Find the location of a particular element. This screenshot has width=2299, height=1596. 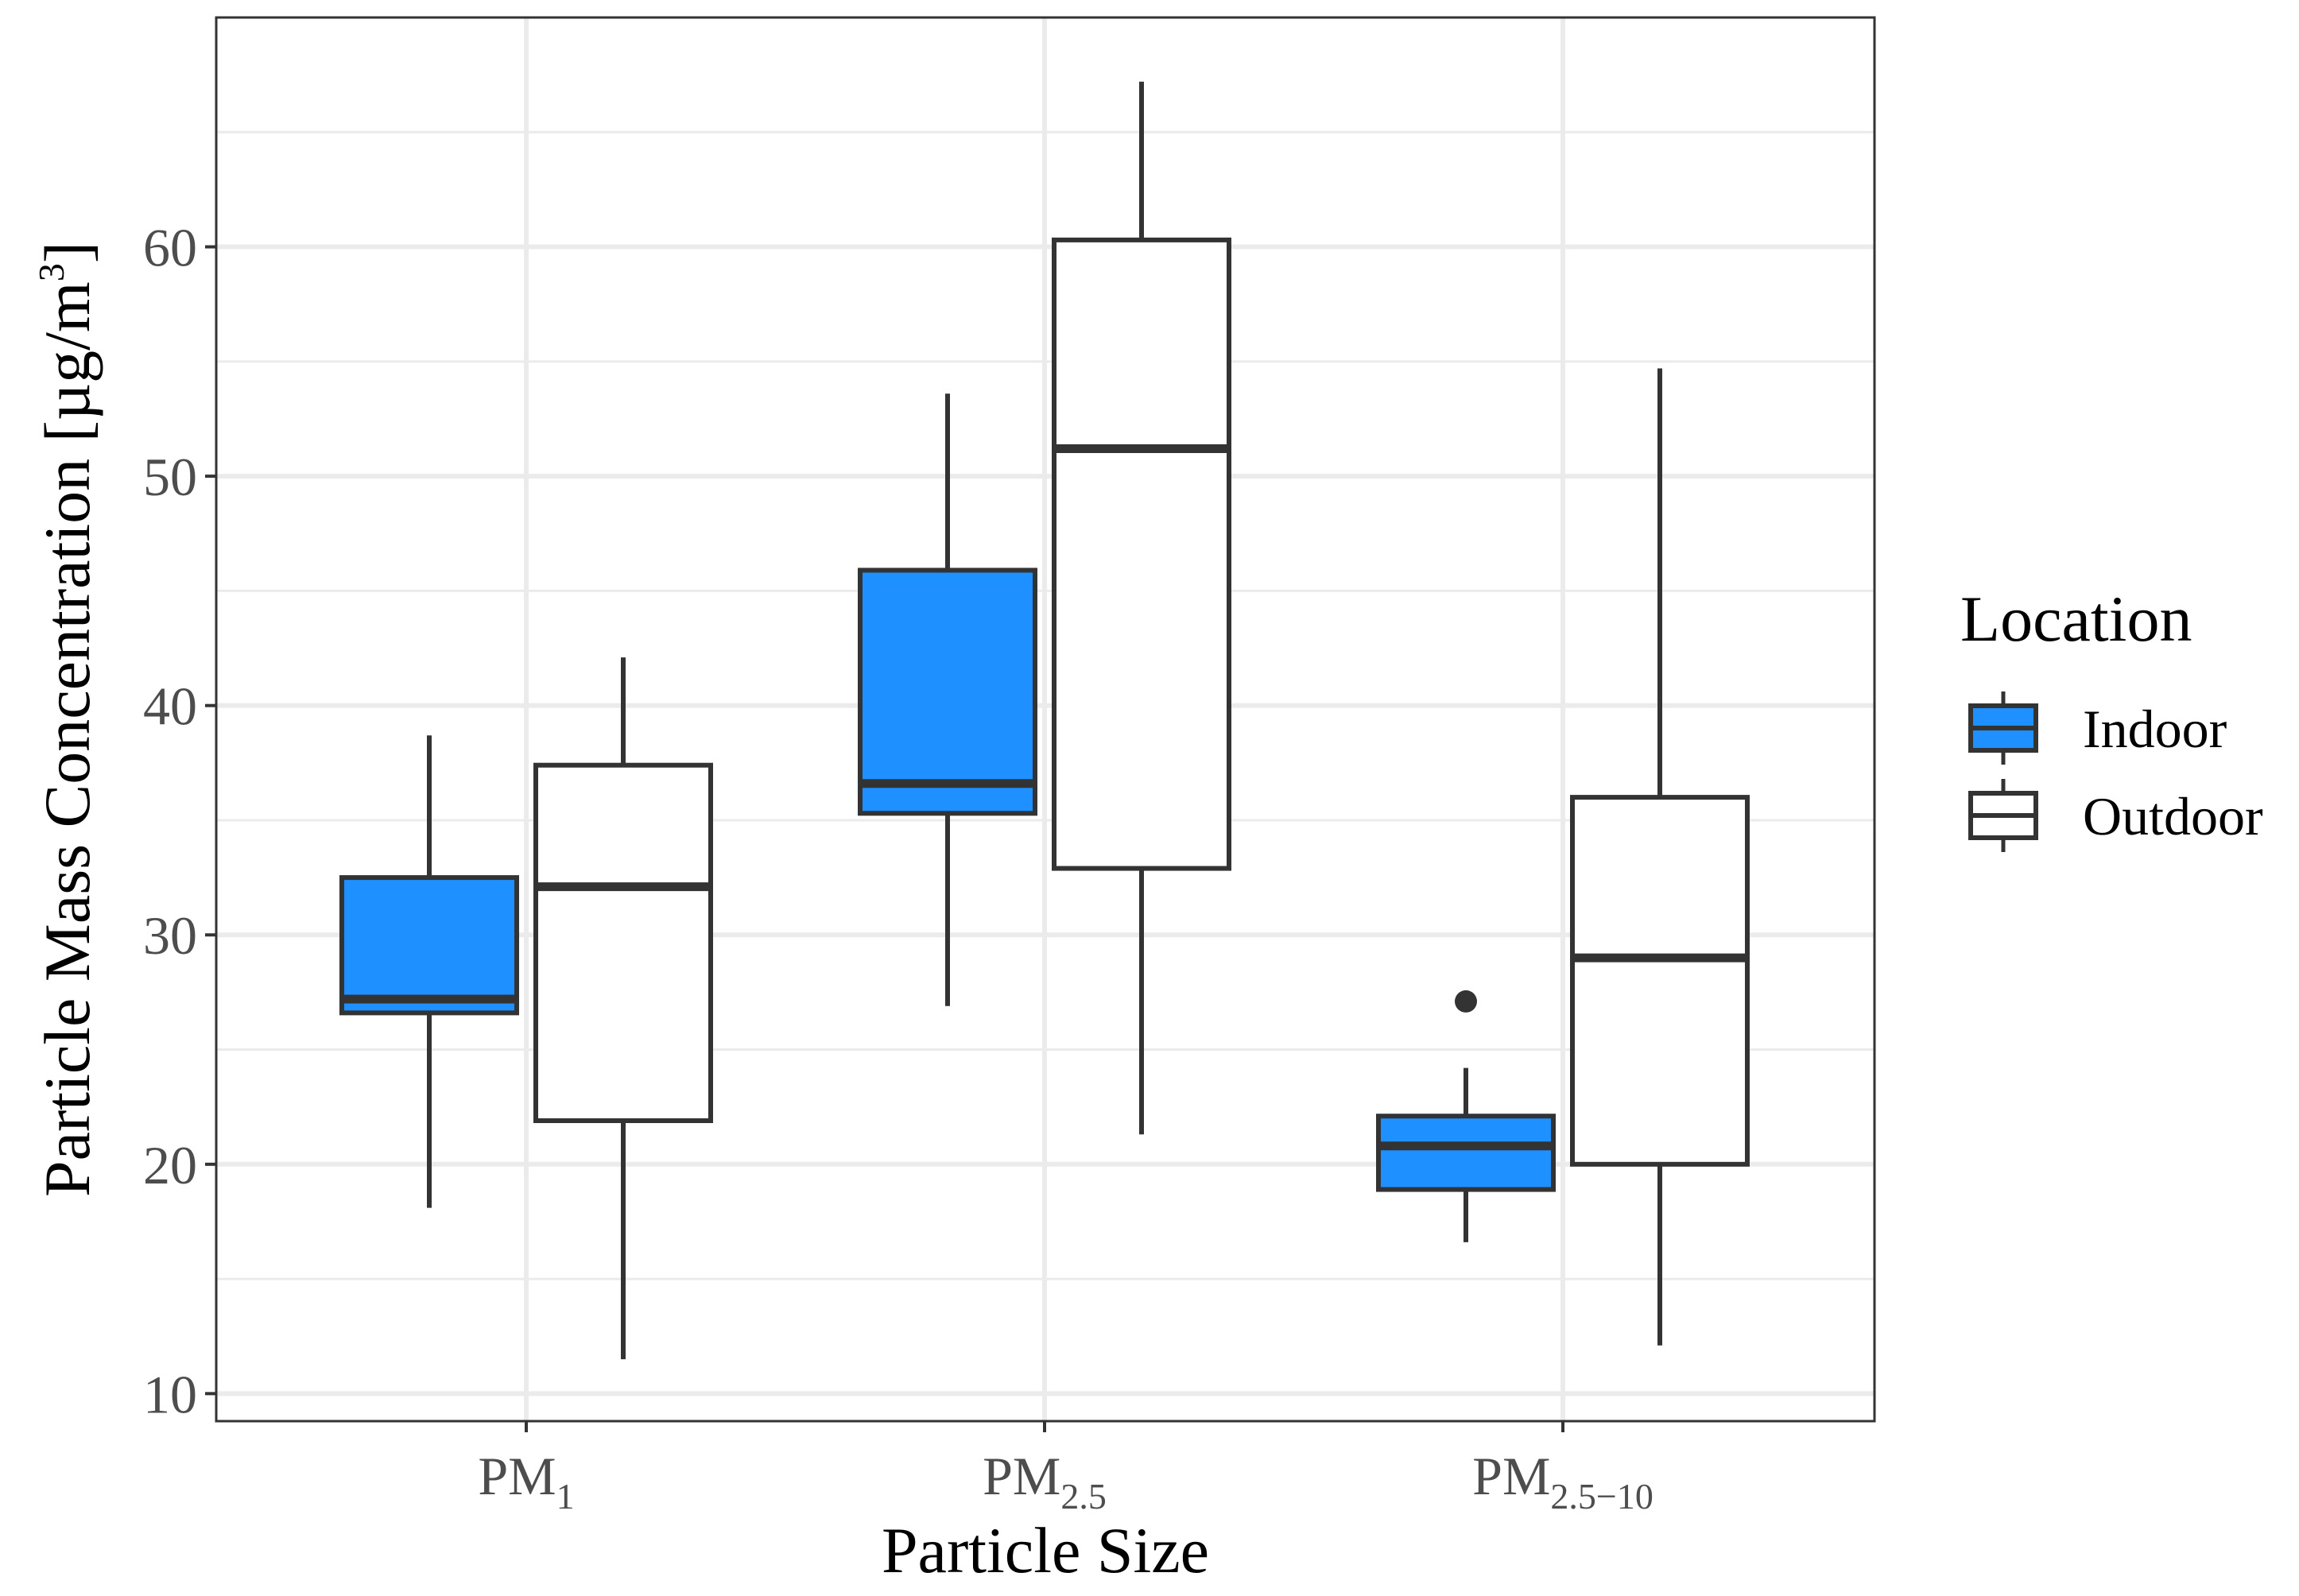

y-axis-title-superscript: 3 is located at coordinates (51, 272).